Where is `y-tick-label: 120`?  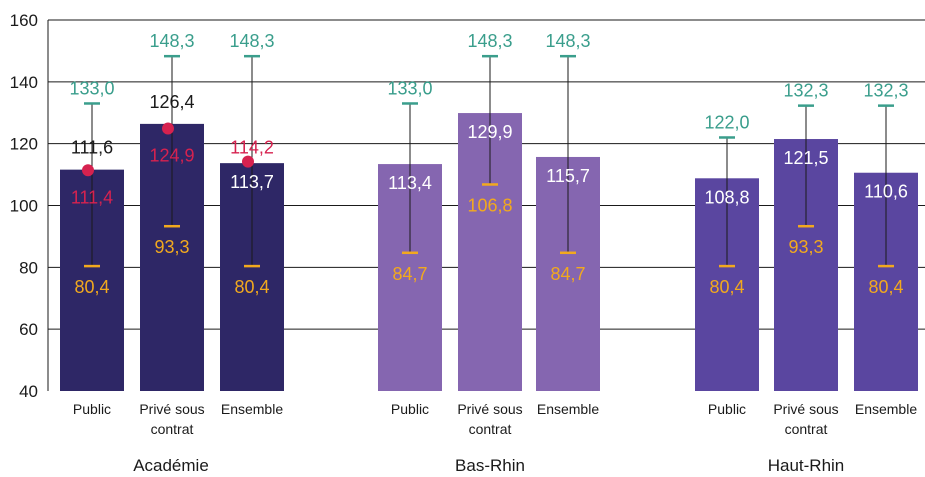 y-tick-label: 120 is located at coordinates (24, 144).